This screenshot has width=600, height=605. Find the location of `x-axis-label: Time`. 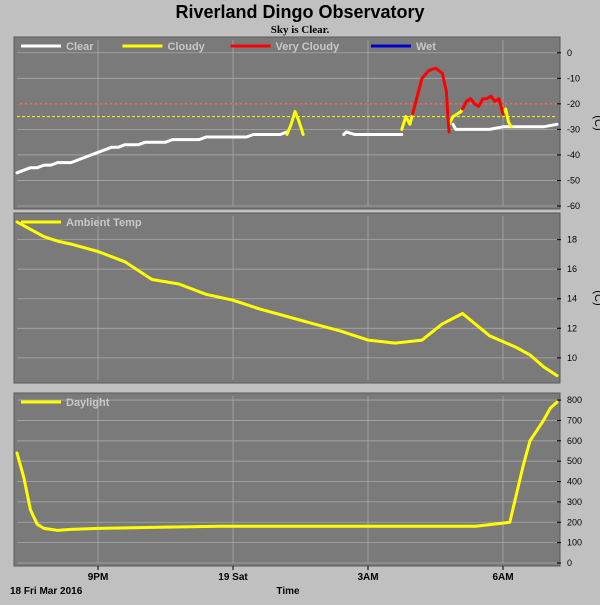

x-axis-label: Time is located at coordinates (288, 591).